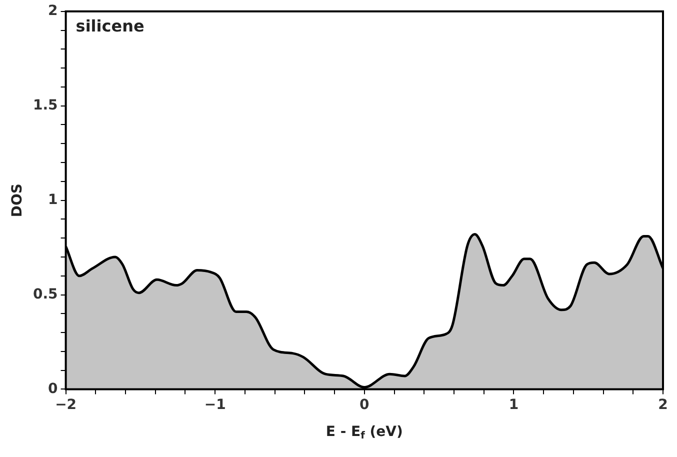 The image size is (677, 457). Describe the element at coordinates (513, 405) in the screenshot. I see `x-tick-label: 1` at that location.